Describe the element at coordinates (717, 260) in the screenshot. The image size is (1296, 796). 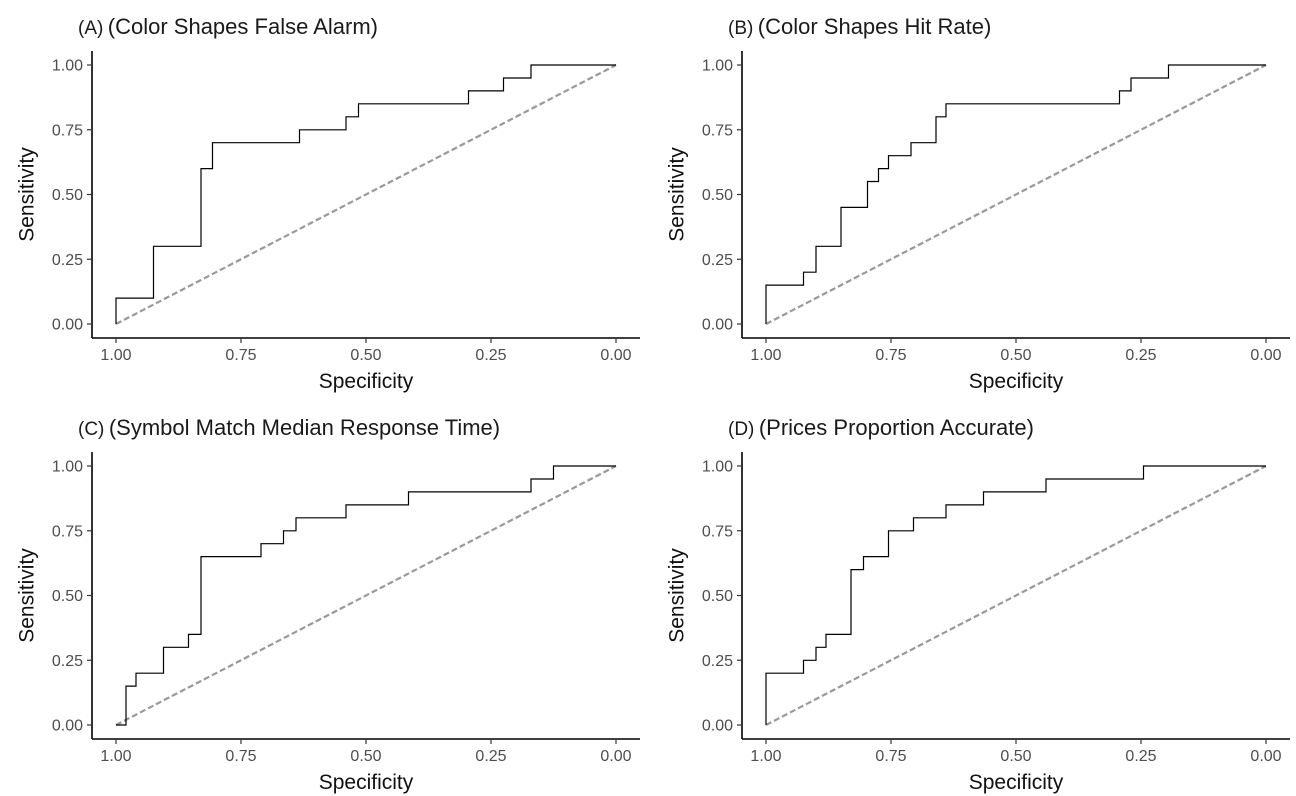
I see `panel-b-y-tick-label: 0.25` at that location.